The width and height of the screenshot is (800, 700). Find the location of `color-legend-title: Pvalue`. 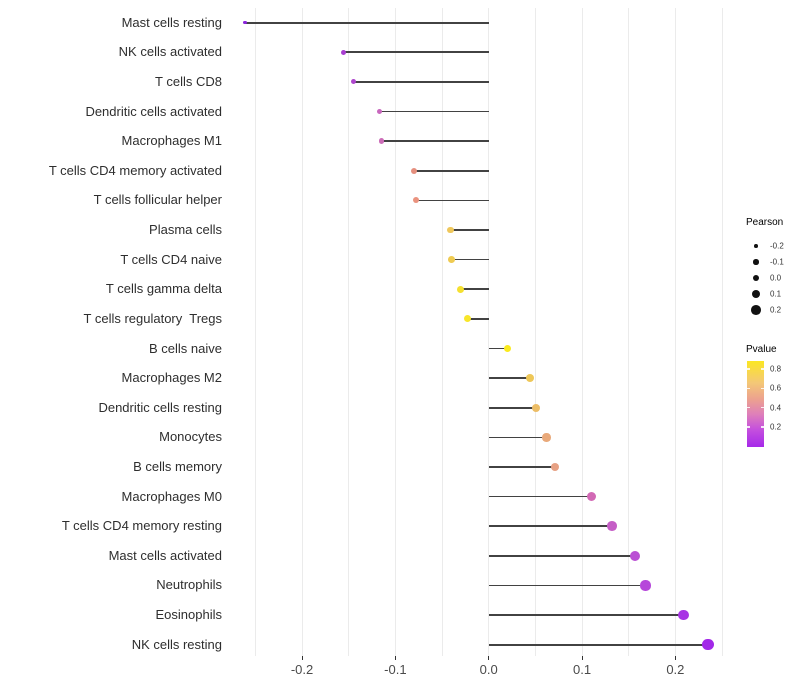

color-legend-title: Pvalue is located at coordinates (761, 349).